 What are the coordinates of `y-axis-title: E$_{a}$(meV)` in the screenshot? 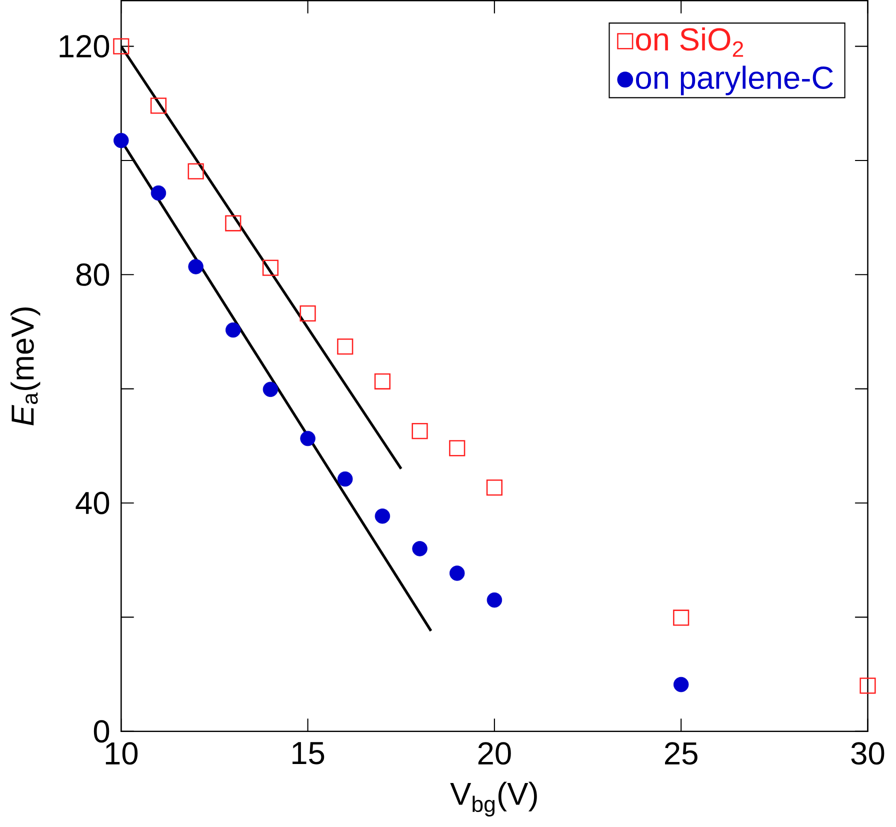 It's located at (25, 367).